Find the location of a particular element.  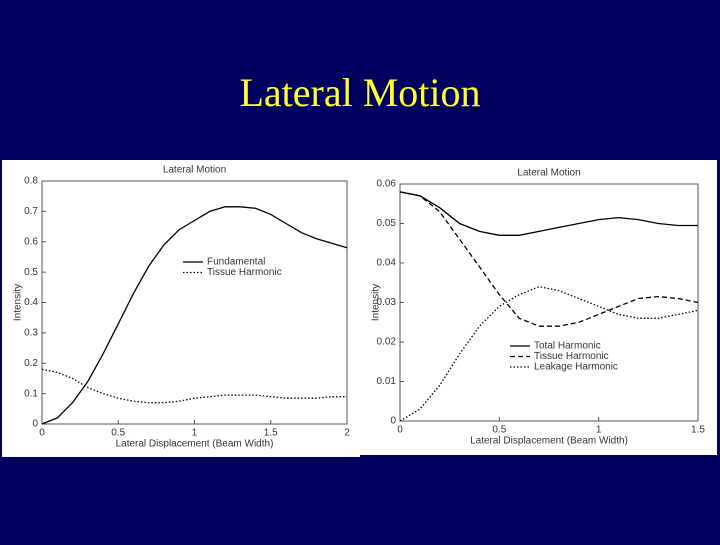

y-tick-label: 0.7 is located at coordinates (31, 211).